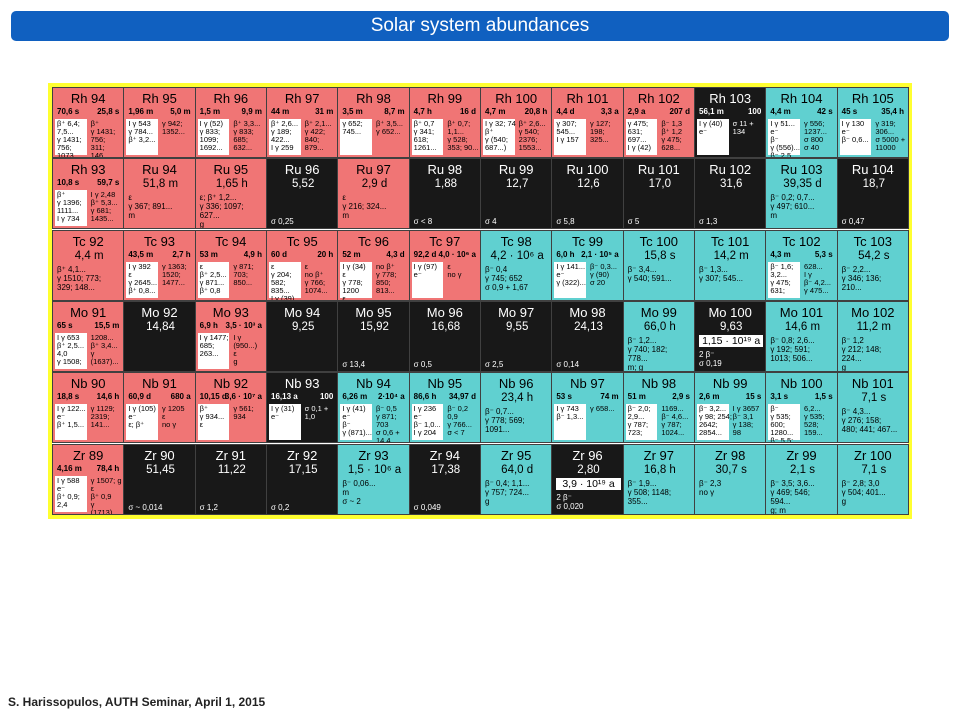 The height and width of the screenshot is (720, 960). Describe the element at coordinates (597, 282) in the screenshot. I see `decay-data-line: σ 20` at that location.